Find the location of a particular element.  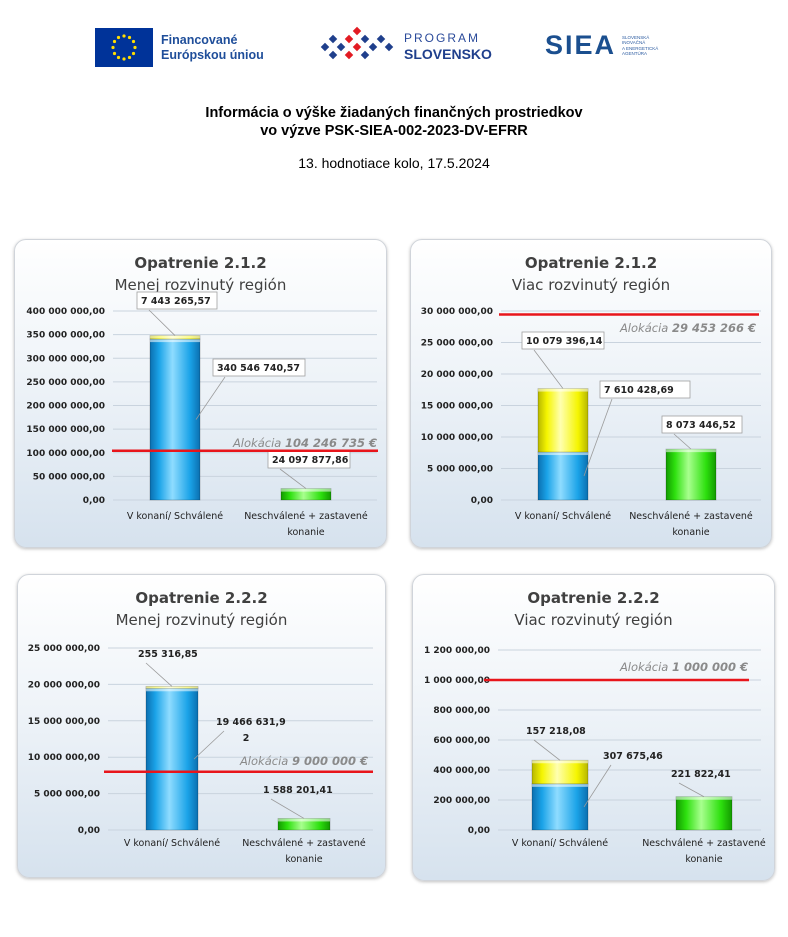

y-tick-label: 400 000 000,00 is located at coordinates (65, 312).